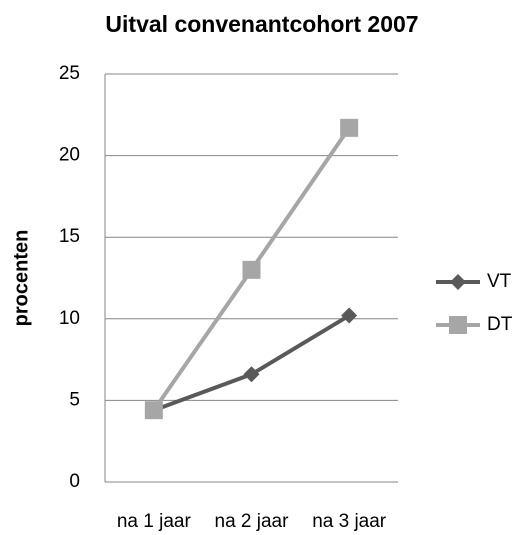 Image resolution: width=528 pixels, height=535 pixels. Describe the element at coordinates (154, 521) in the screenshot. I see `x-tick-label: na 1 jaar` at that location.